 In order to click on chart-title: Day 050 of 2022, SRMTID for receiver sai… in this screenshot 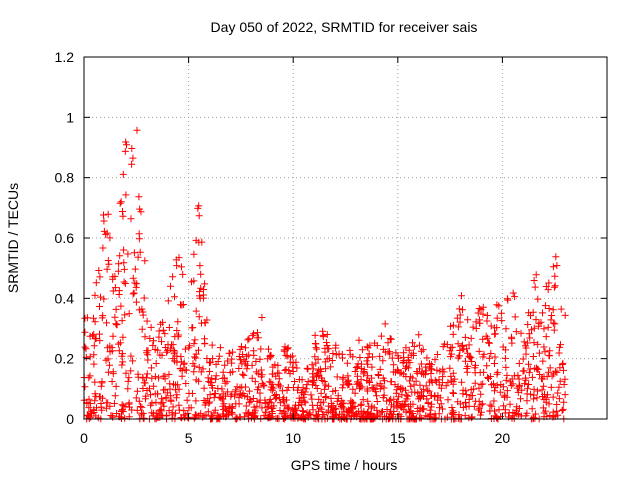, I will do `click(344, 27)`.